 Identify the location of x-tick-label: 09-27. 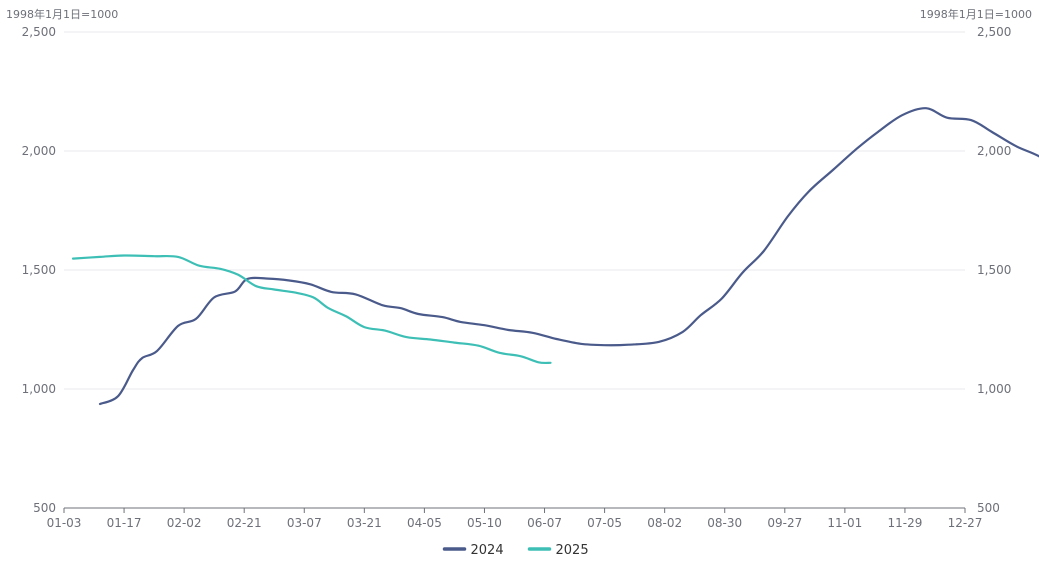
(784, 523).